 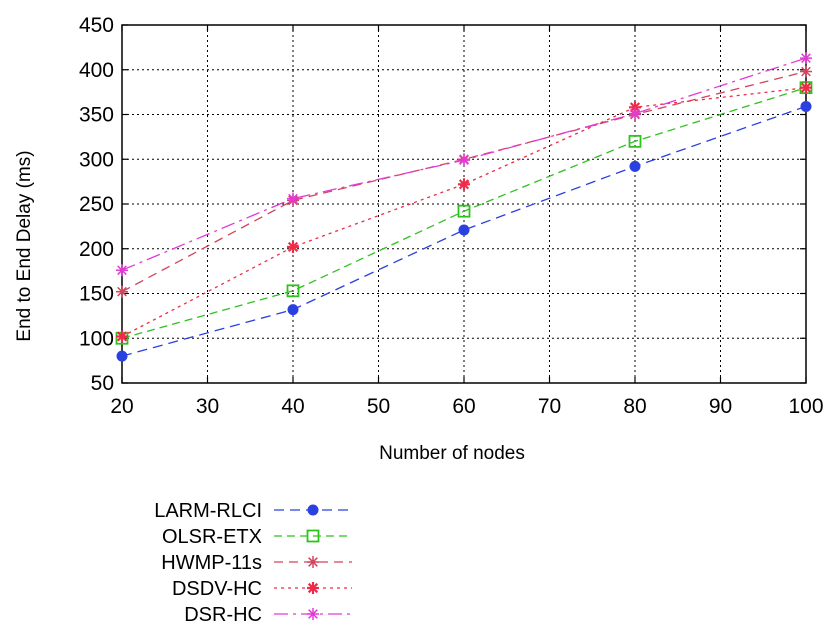 I want to click on legend-label: OLSR-ETX, so click(x=212, y=537).